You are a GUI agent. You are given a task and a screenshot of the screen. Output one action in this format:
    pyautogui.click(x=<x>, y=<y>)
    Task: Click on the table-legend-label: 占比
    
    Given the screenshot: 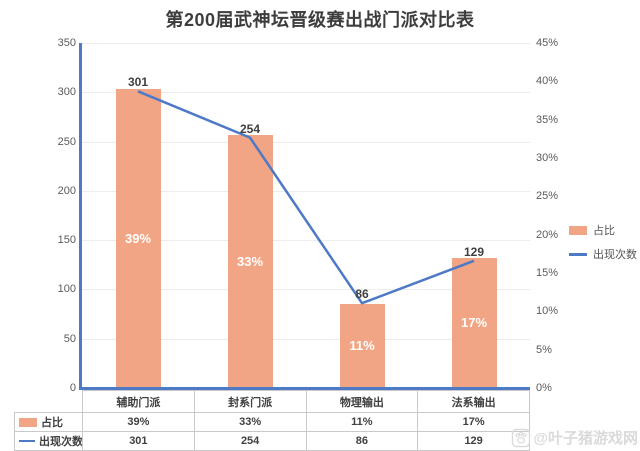 What is the action you would take?
    pyautogui.click(x=52, y=423)
    